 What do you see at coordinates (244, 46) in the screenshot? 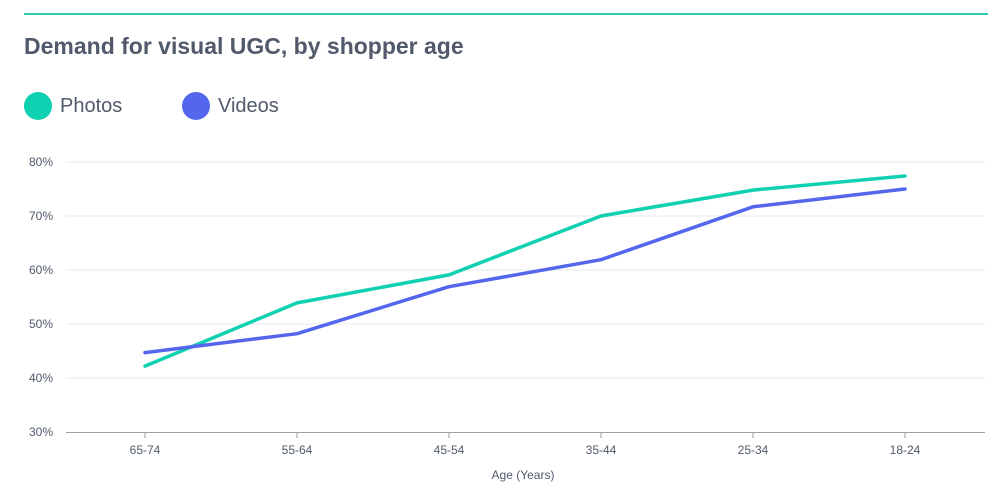
I see `chart-title: Demand for visual UGC, by shopper age` at bounding box center [244, 46].